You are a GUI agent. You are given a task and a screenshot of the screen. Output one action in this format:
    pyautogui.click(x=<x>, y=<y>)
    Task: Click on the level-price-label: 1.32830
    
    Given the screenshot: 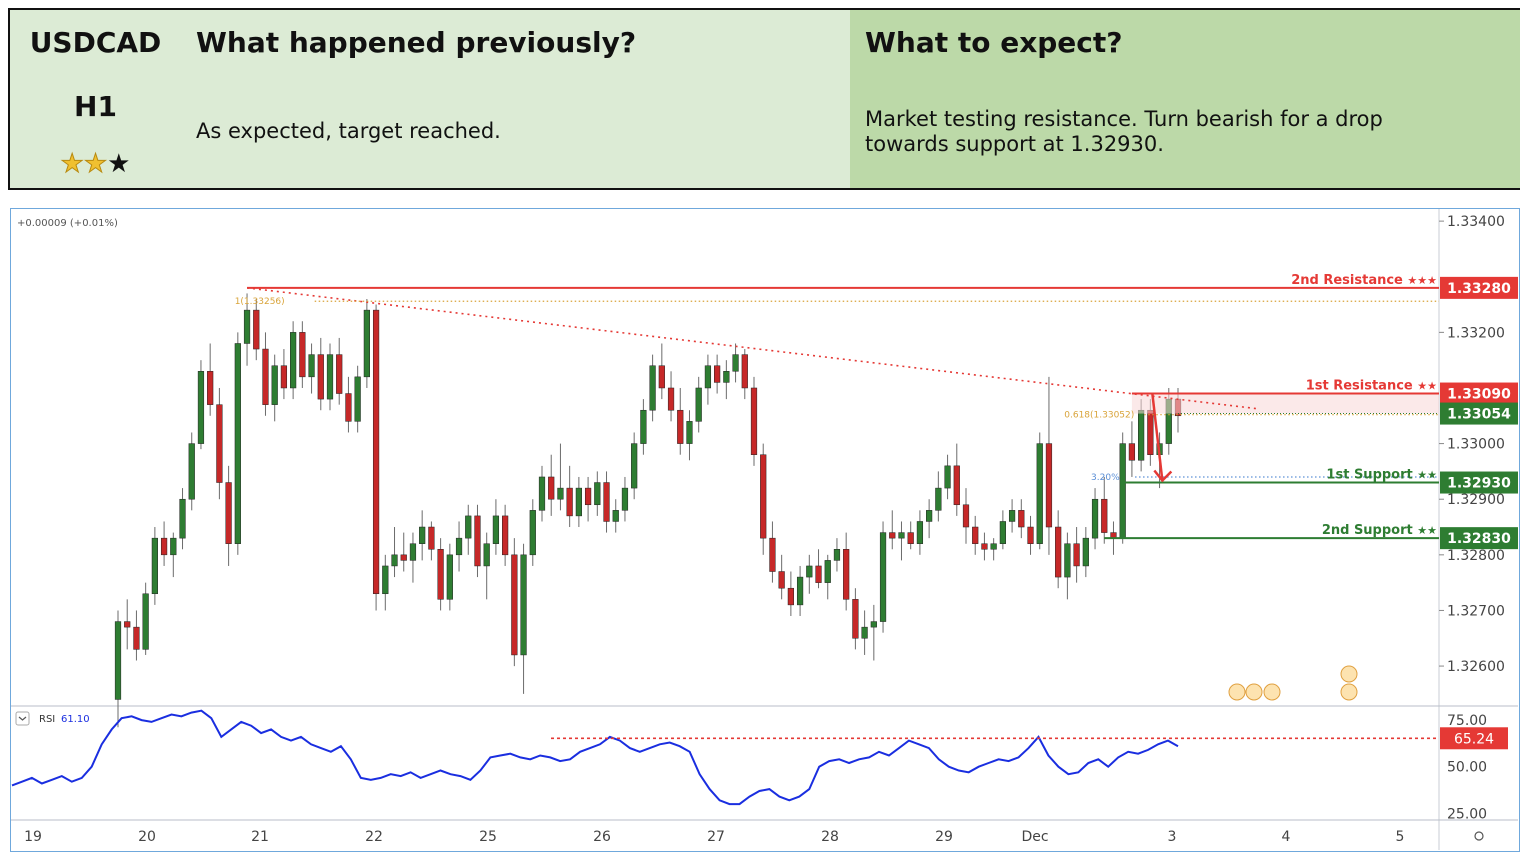 What is the action you would take?
    pyautogui.click(x=1479, y=539)
    